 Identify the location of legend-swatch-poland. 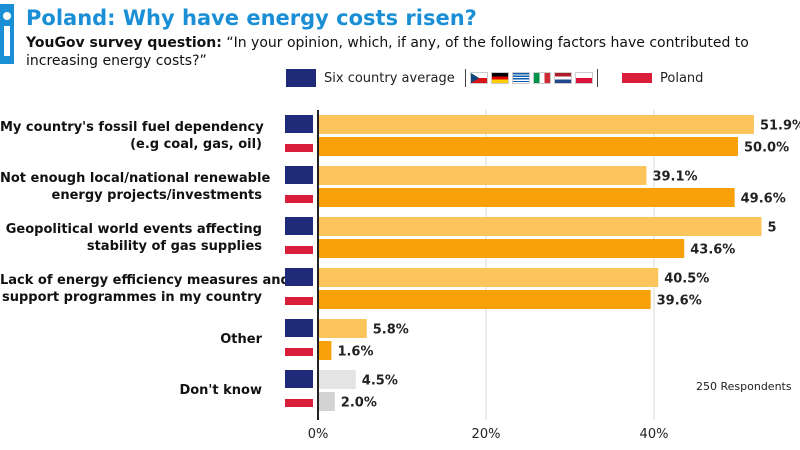
(637, 78).